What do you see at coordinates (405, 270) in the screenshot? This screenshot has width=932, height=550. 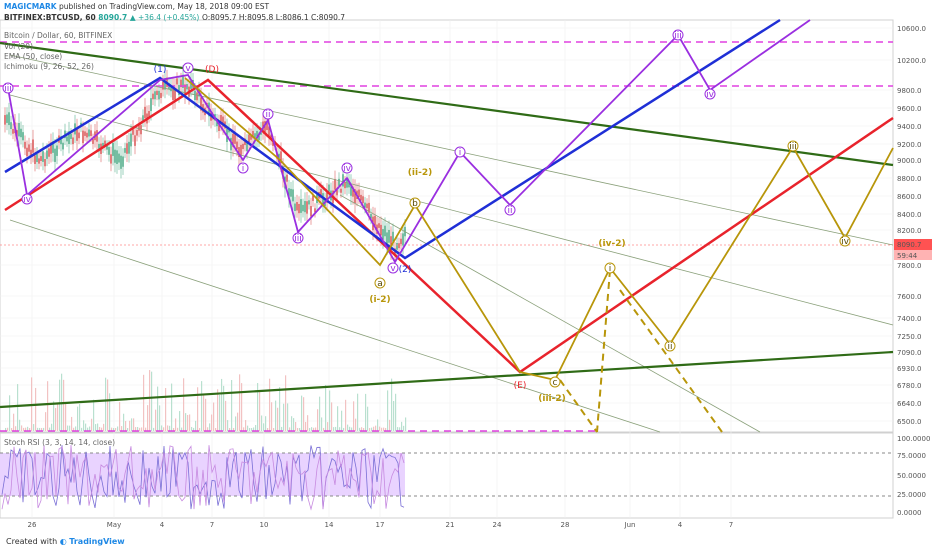 I see `label-navy-2: (2)` at bounding box center [405, 270].